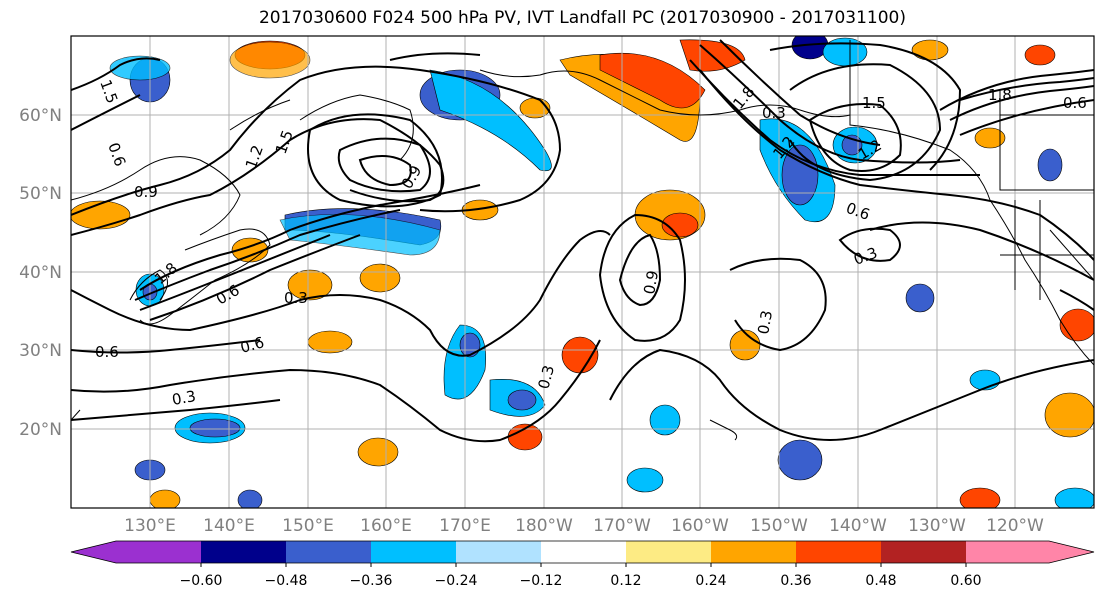  Describe the element at coordinates (625, 581) in the screenshot. I see `colorbar-tick-label: 0.12` at that location.